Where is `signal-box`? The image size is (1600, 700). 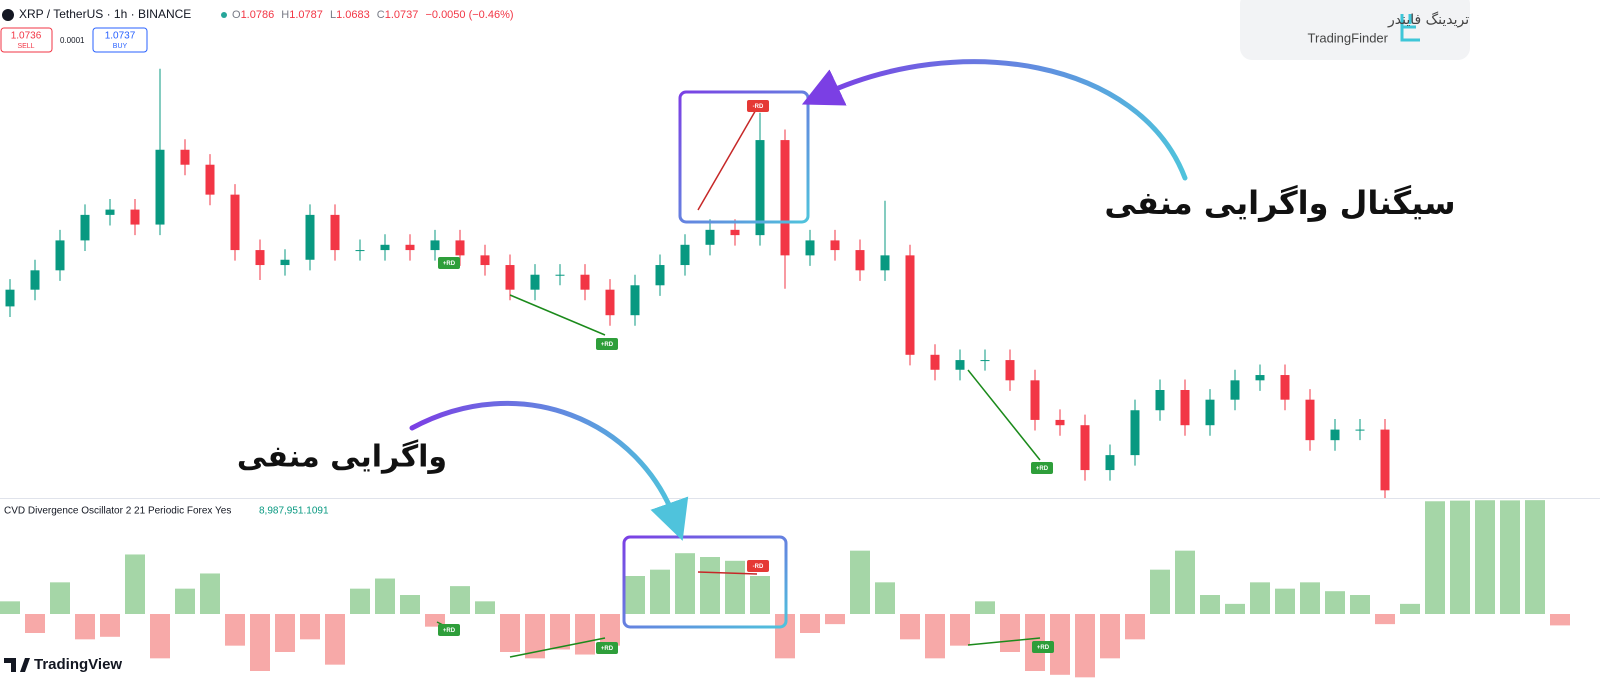
signal-box is located at coordinates (744, 157).